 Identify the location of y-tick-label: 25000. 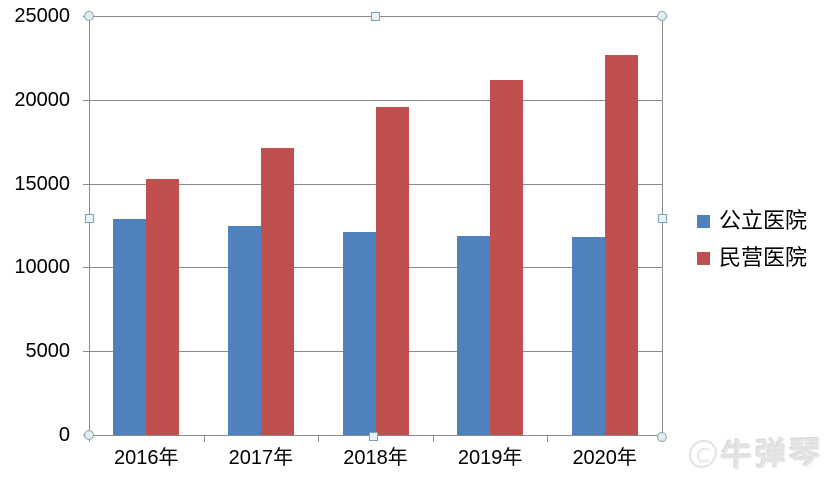
(42, 16).